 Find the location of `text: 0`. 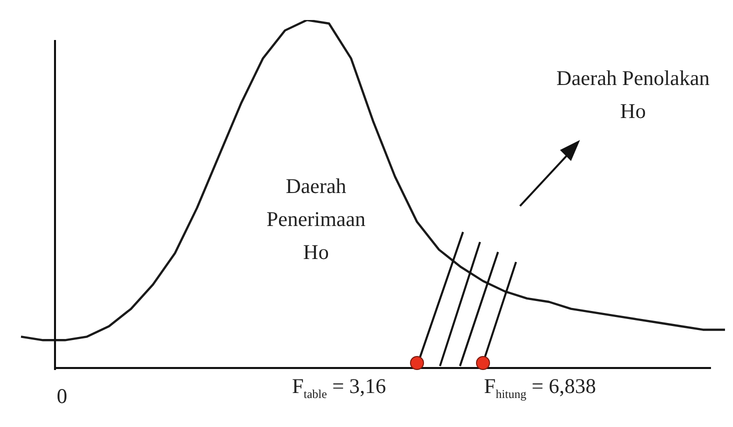

text: 0 is located at coordinates (62, 396).